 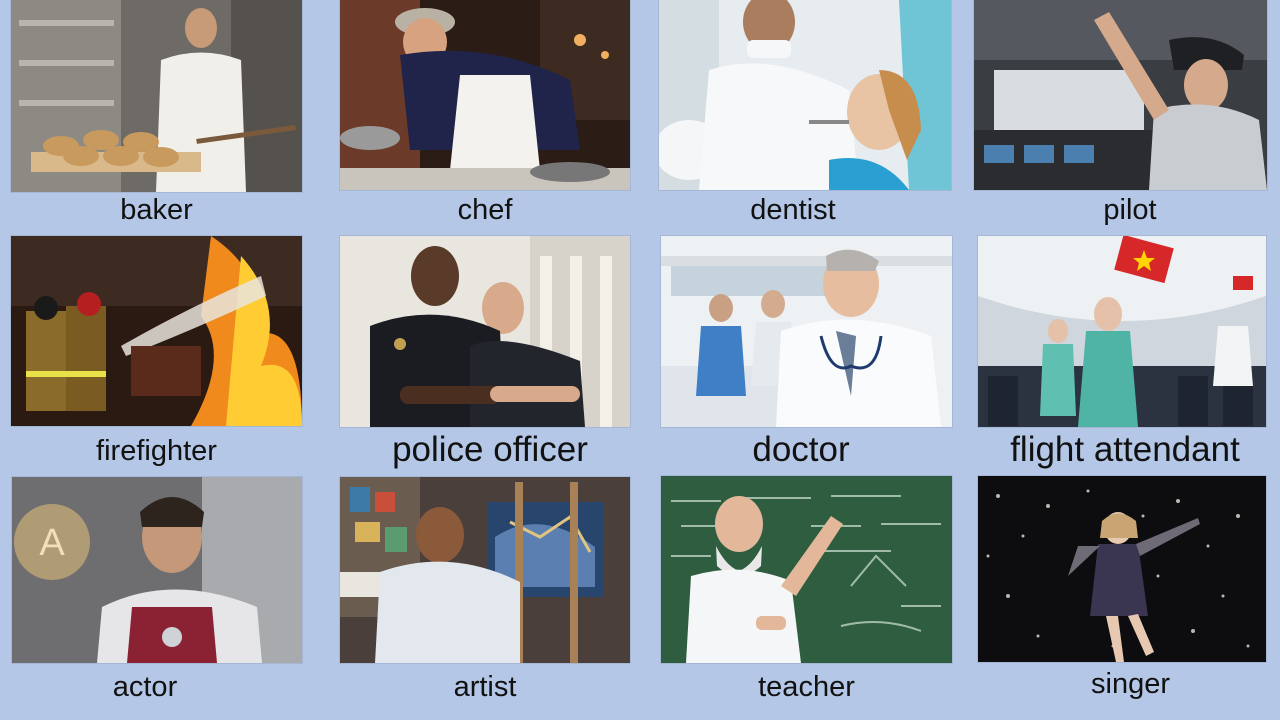 What do you see at coordinates (1130, 684) in the screenshot?
I see `singer-label: singer` at bounding box center [1130, 684].